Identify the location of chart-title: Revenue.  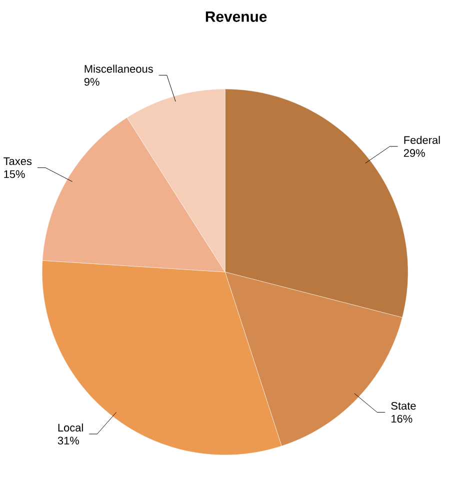
(236, 17).